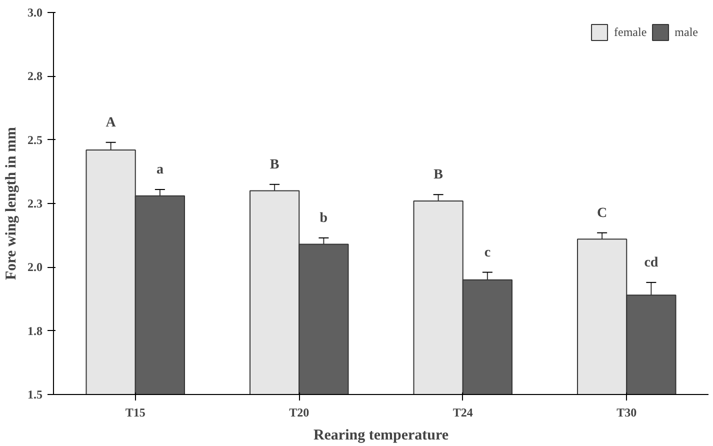  What do you see at coordinates (651, 262) in the screenshot?
I see `data-label: cd` at bounding box center [651, 262].